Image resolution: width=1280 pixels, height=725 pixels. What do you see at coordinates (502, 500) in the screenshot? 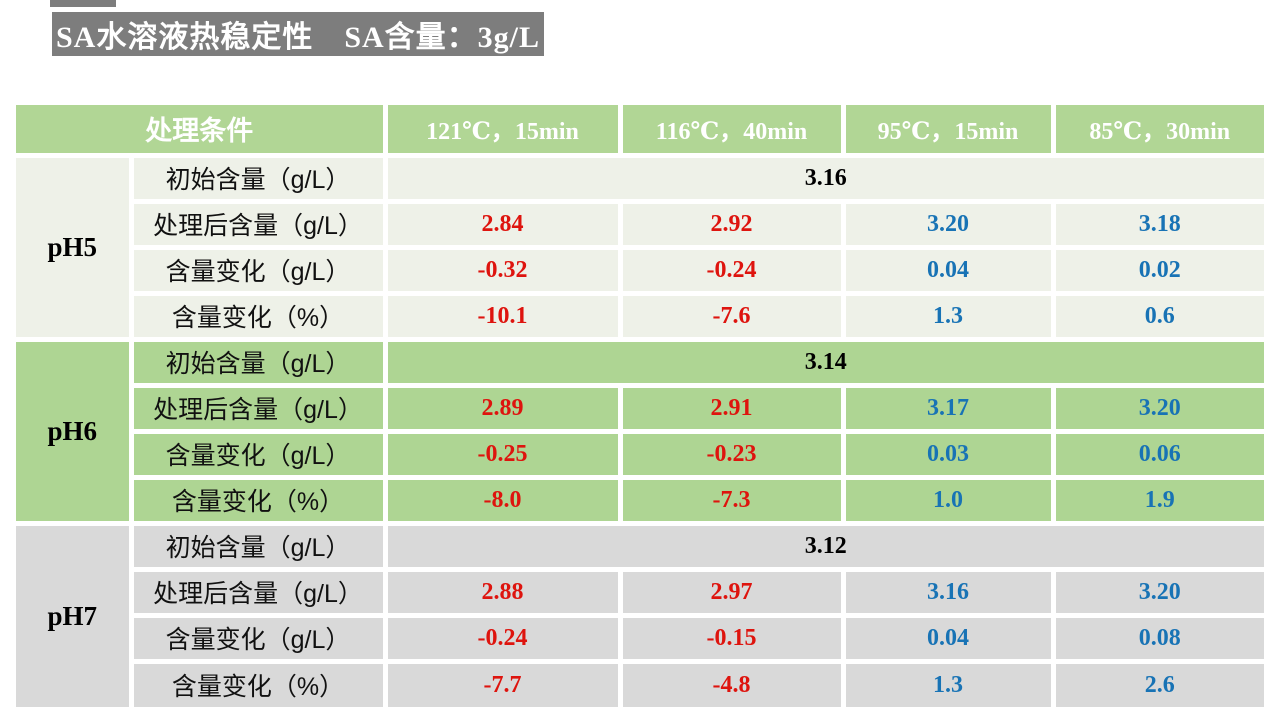
I see `value-cell: -8.0` at bounding box center [502, 500].